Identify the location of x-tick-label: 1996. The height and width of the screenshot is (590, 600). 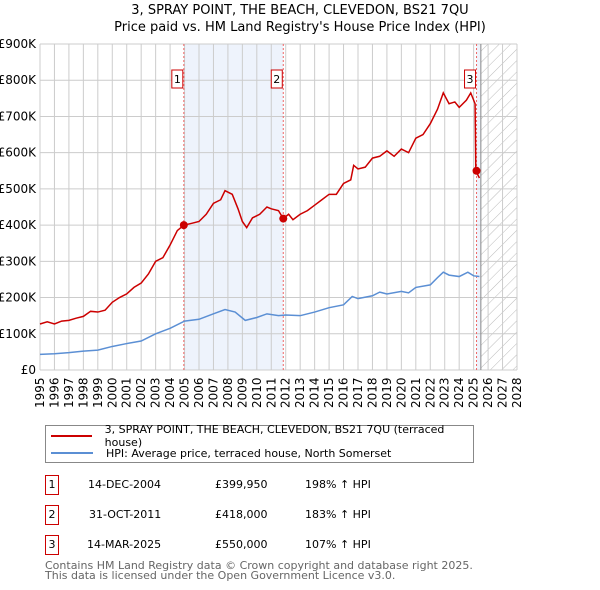
(54, 392).